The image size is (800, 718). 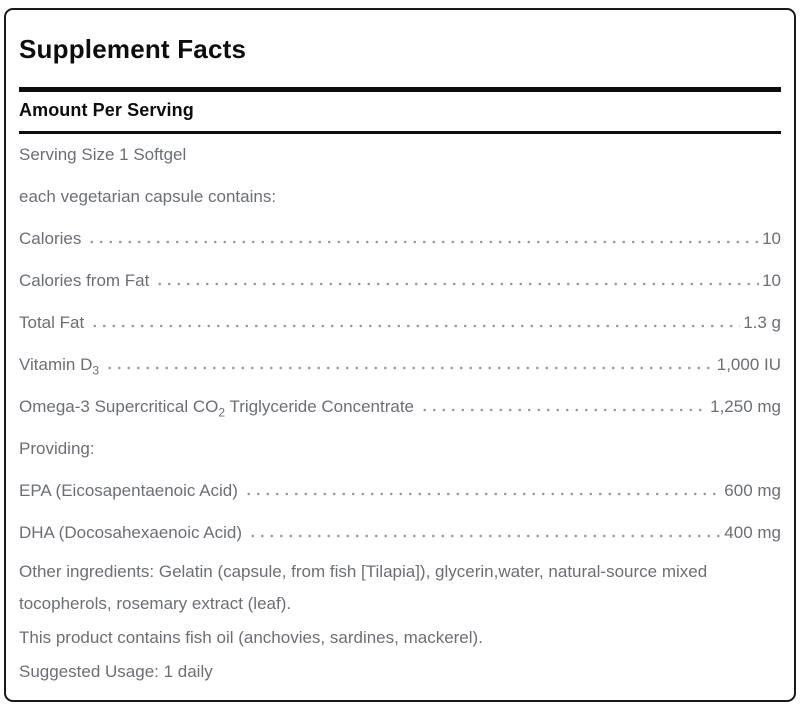 What do you see at coordinates (50, 238) in the screenshot?
I see `fact-label: Calories` at bounding box center [50, 238].